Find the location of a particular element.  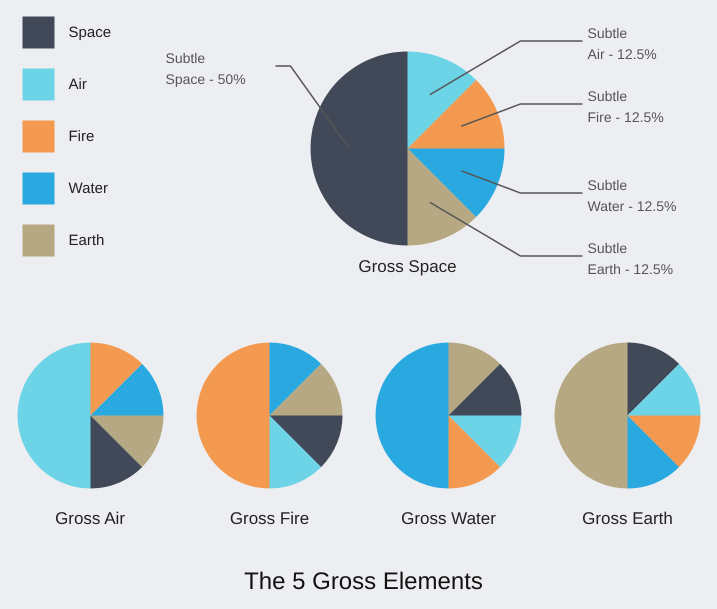

text: Subtle Water - 12.5% is located at coordinates (632, 195).